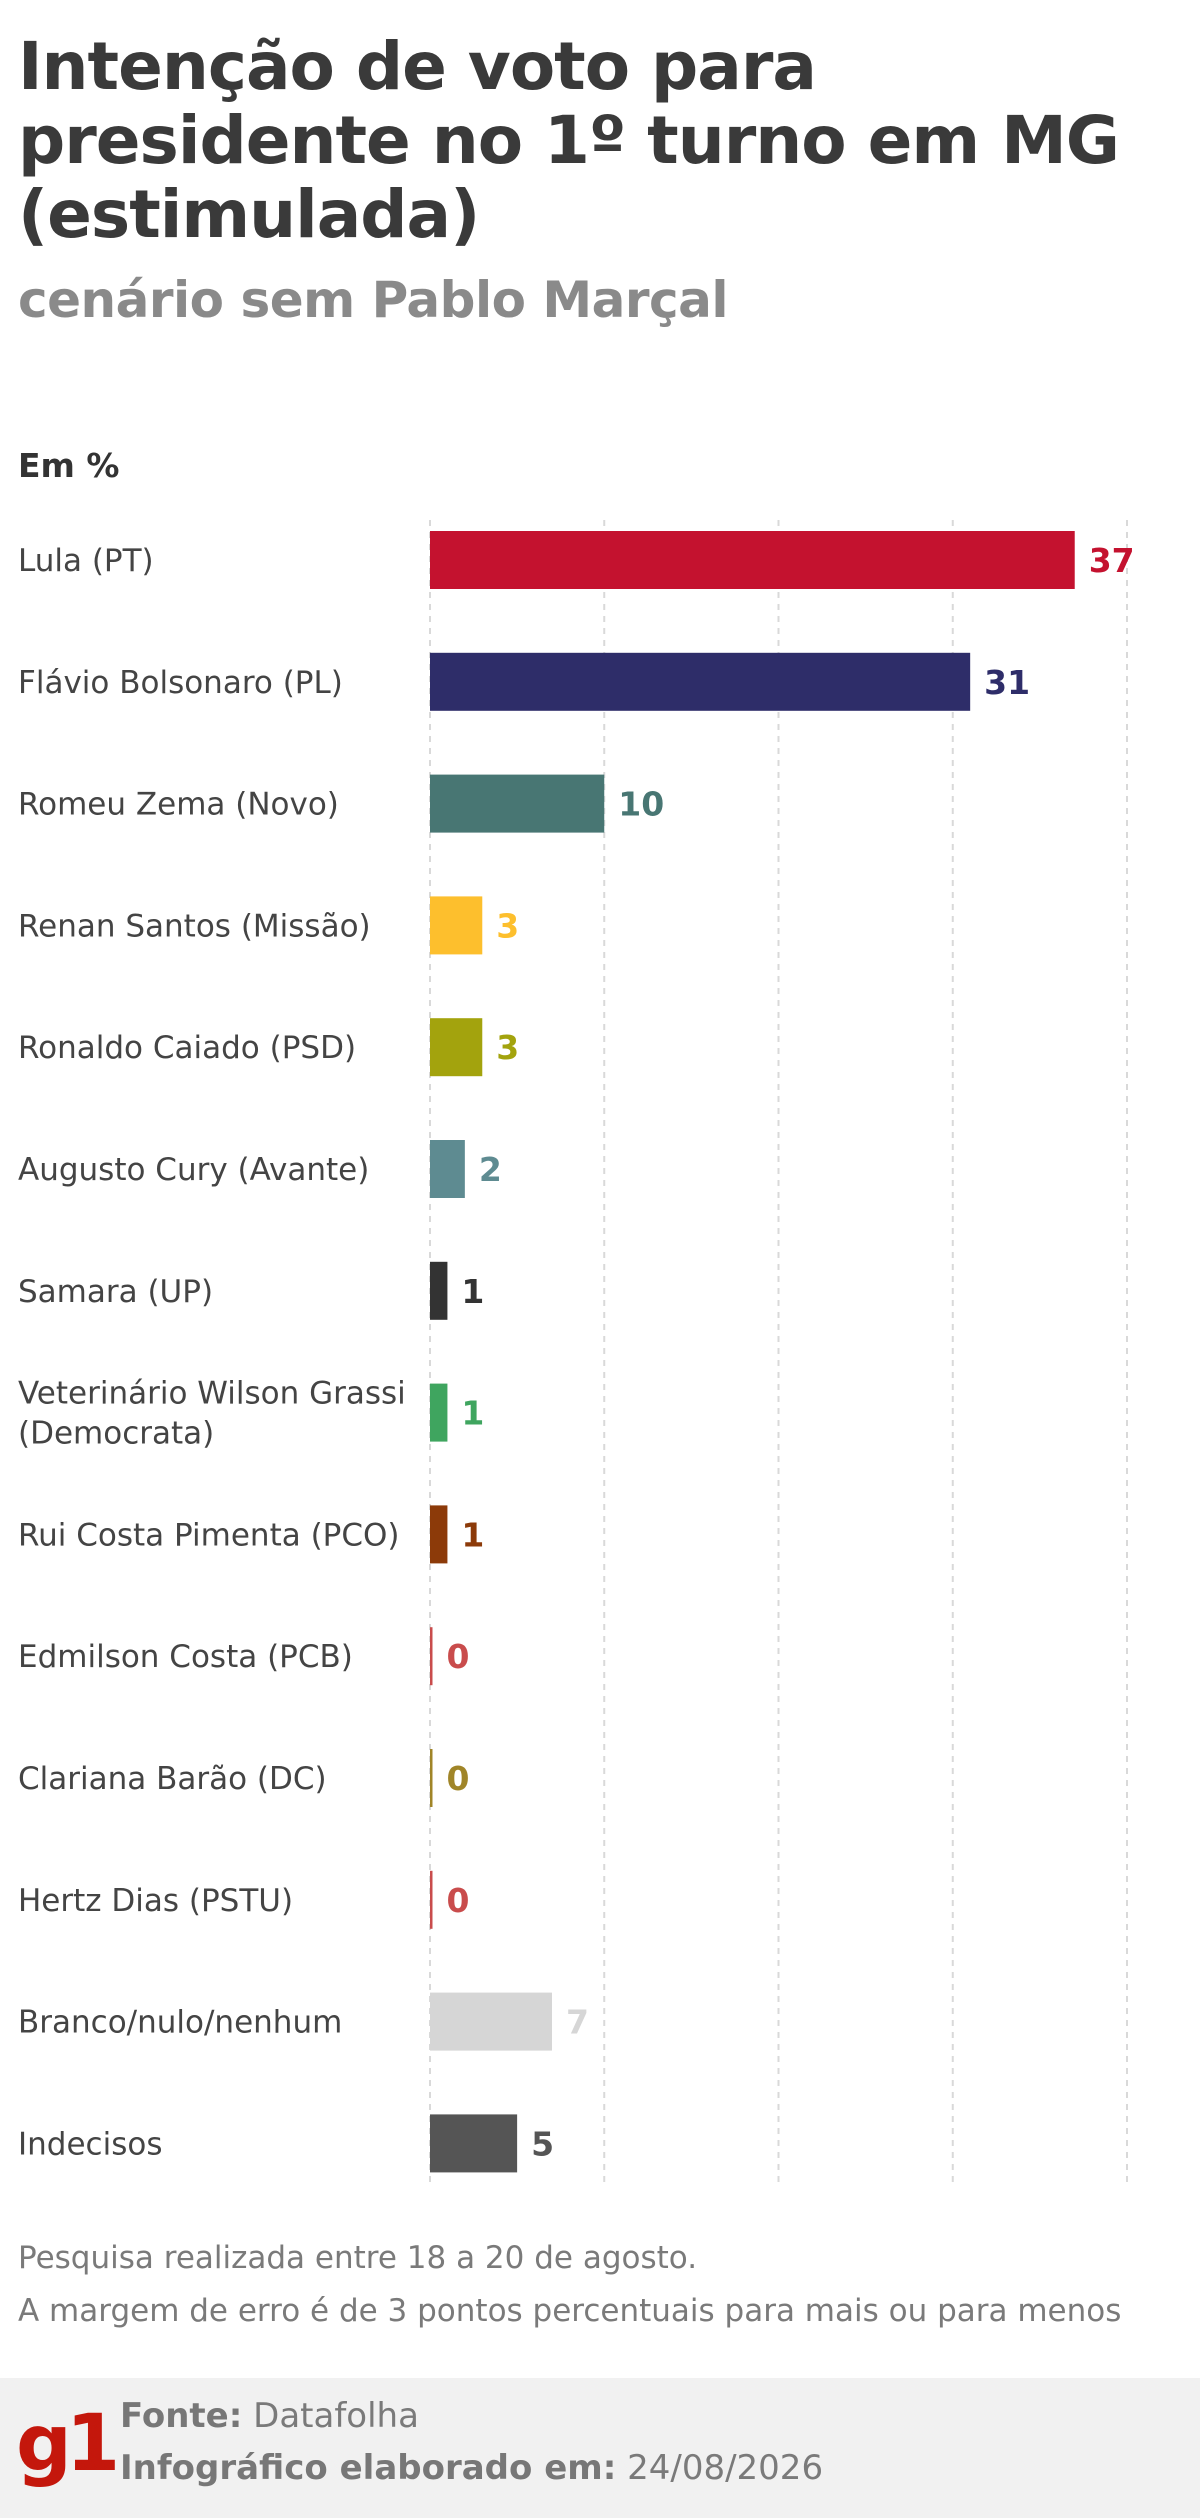  What do you see at coordinates (209, 1535) in the screenshot?
I see `category-label: Rui Costa Pimenta (PCO)` at bounding box center [209, 1535].